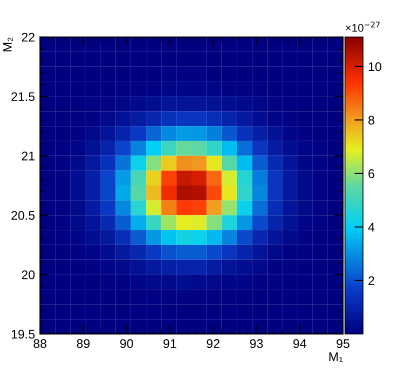 Image resolution: width=400 pixels, height=372 pixels. Describe the element at coordinates (299, 343) in the screenshot. I see `x-tick-label: 94` at that location.